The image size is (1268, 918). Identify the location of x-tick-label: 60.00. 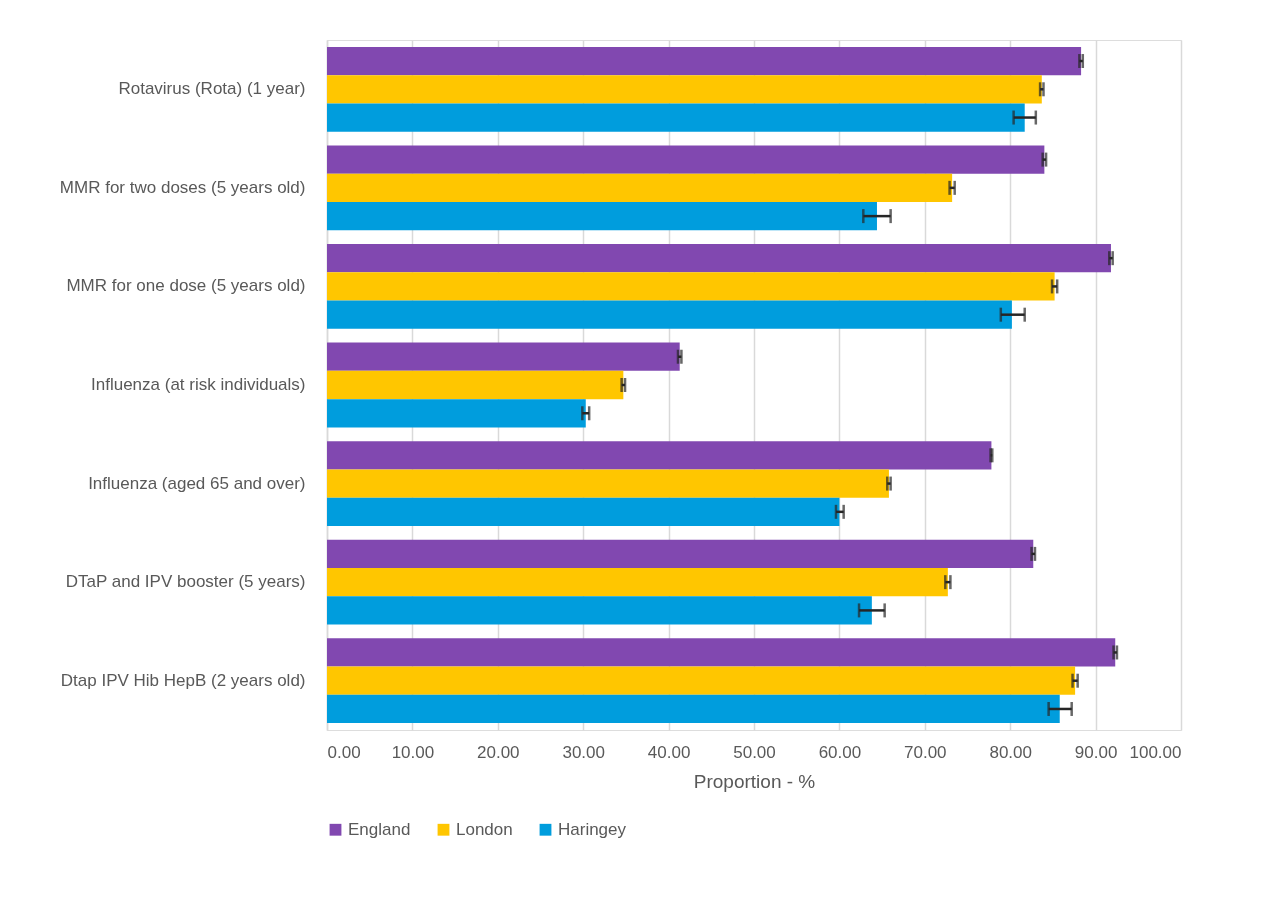
(840, 752).